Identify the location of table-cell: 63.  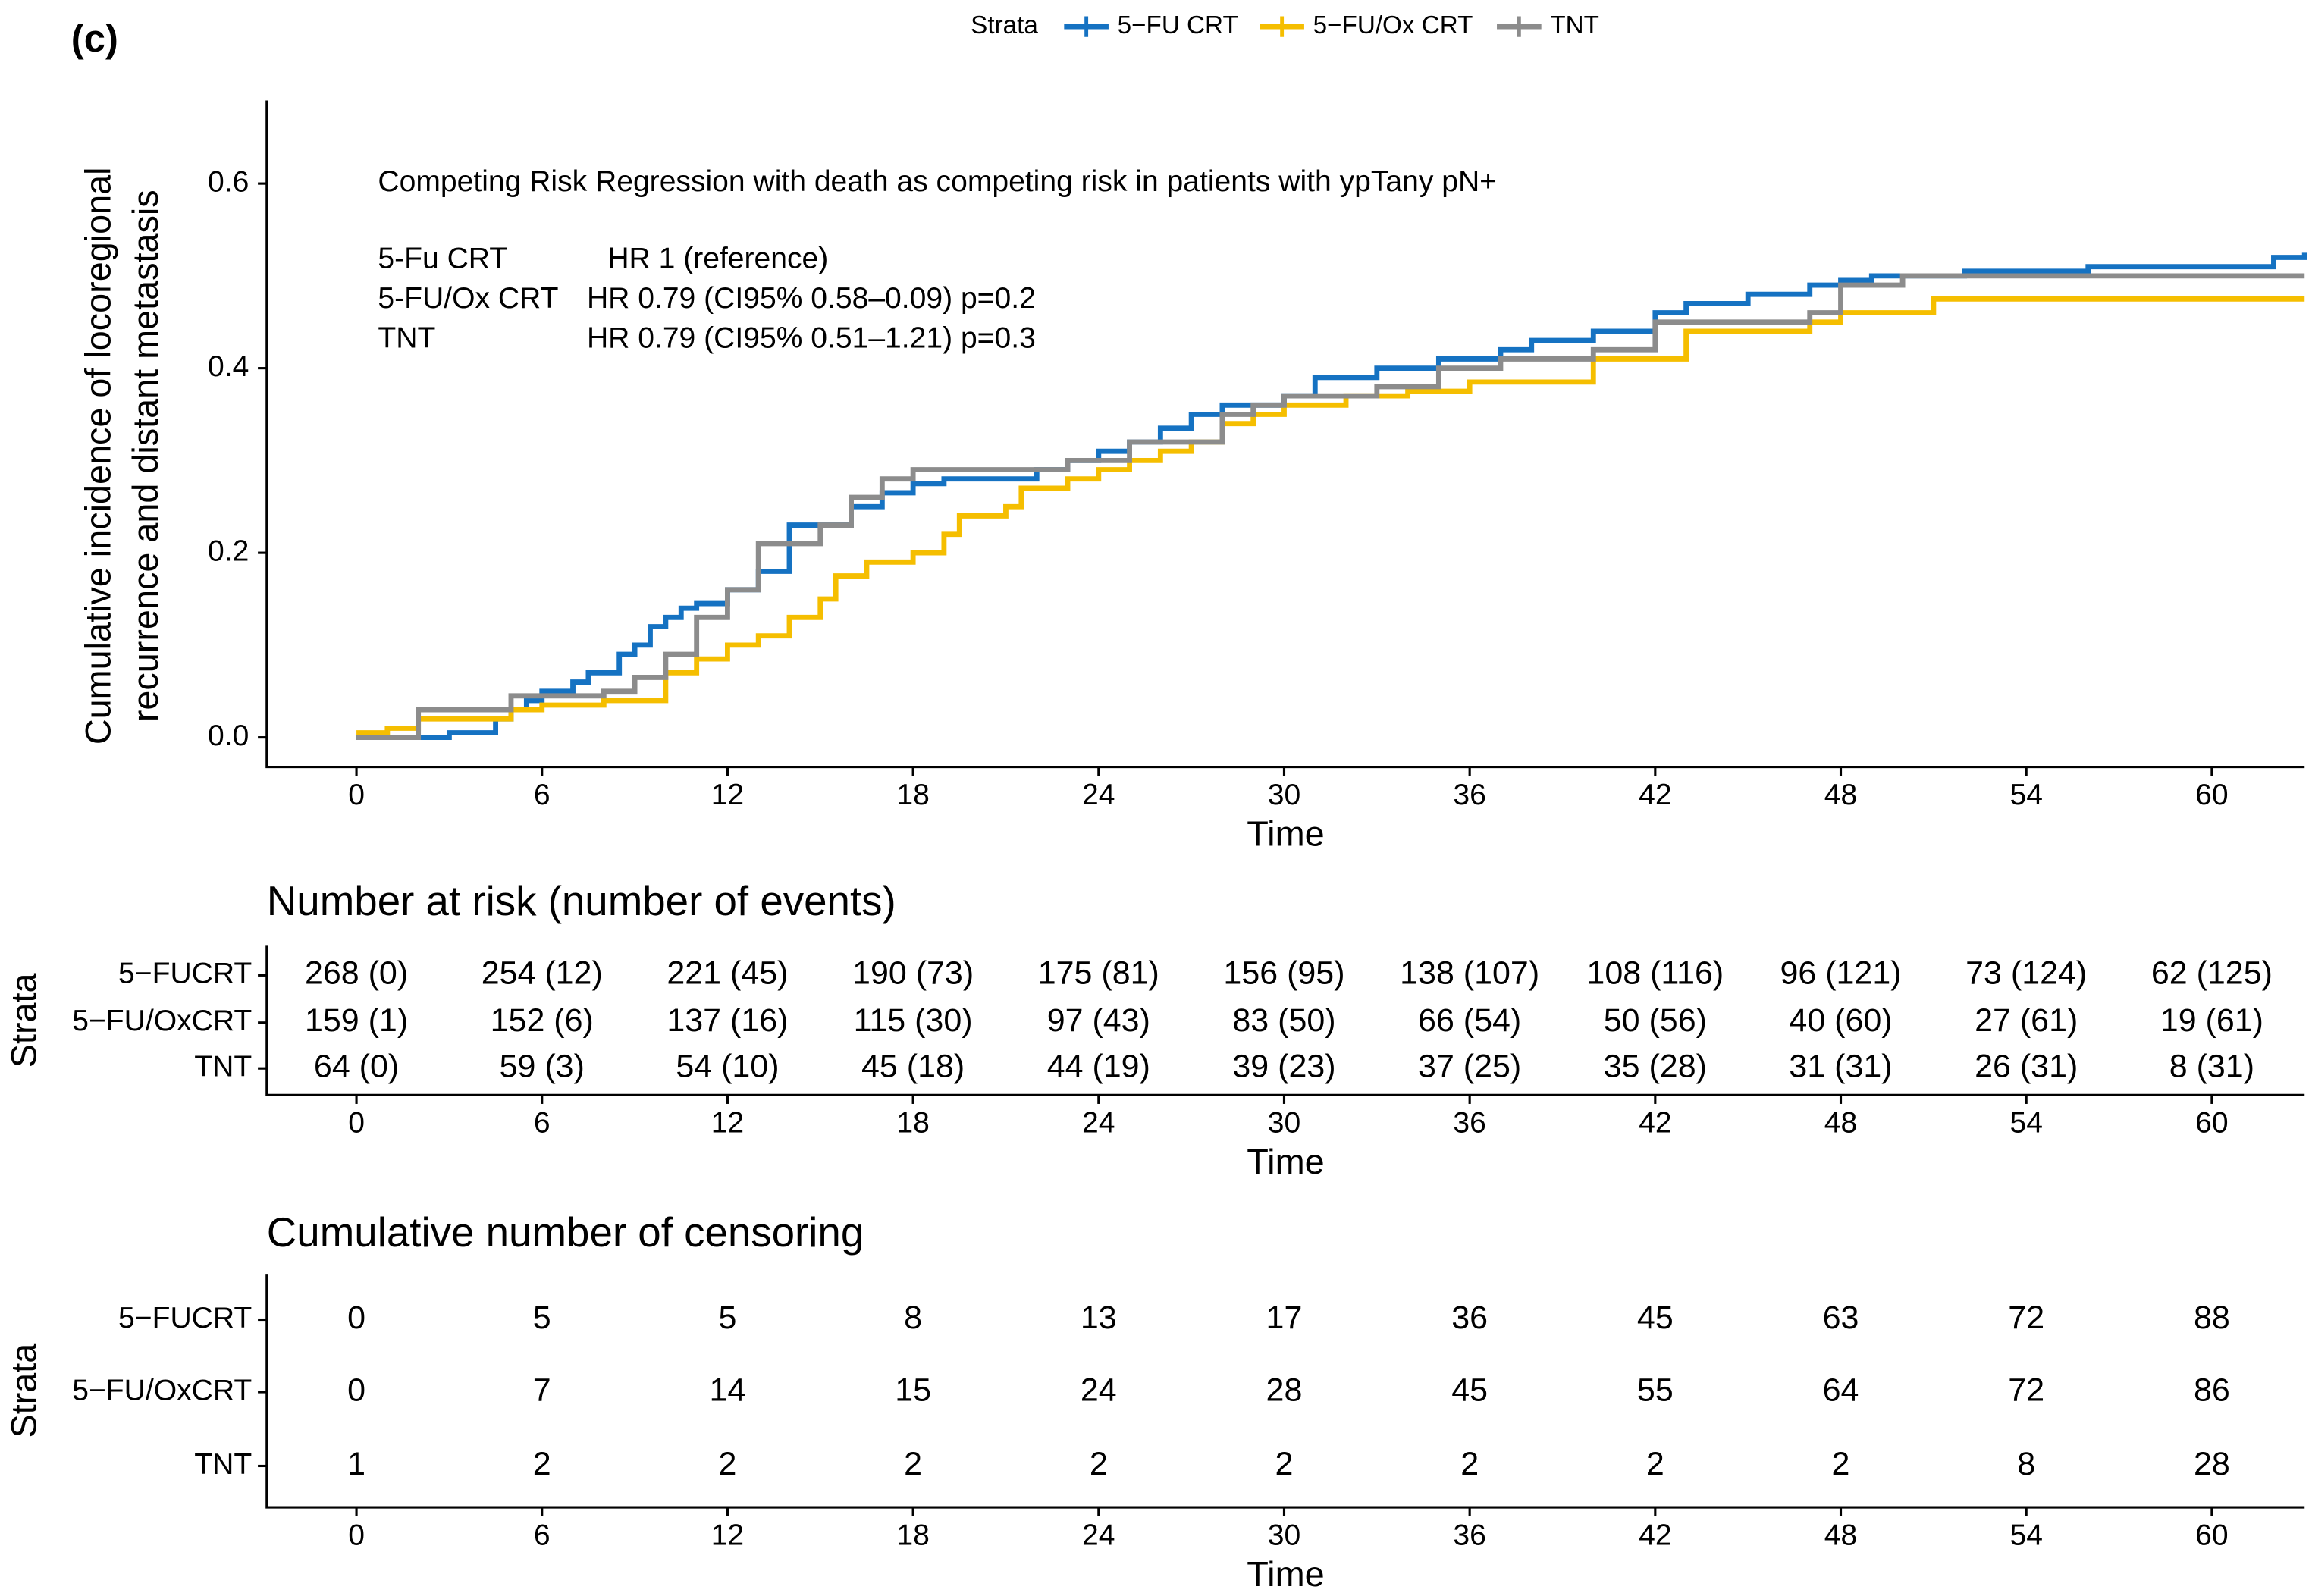
(1841, 1318).